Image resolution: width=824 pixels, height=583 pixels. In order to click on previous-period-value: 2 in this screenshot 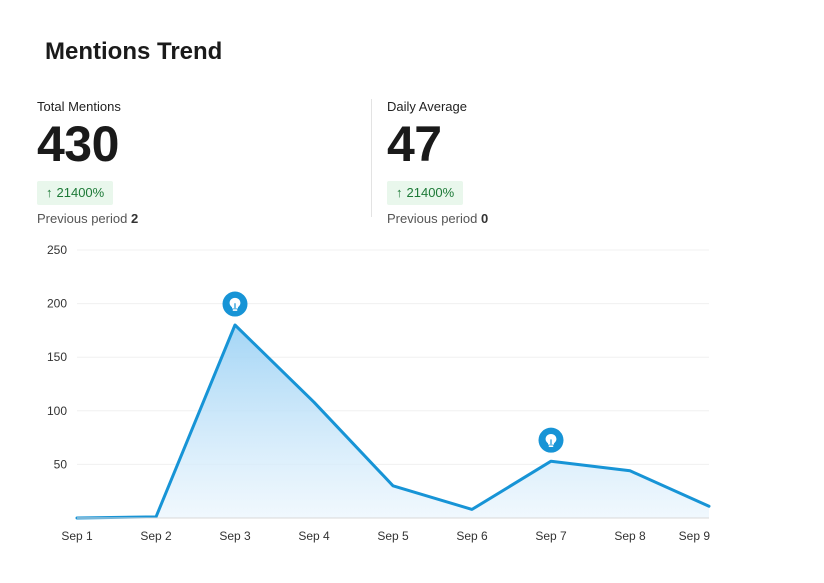, I will do `click(134, 218)`.